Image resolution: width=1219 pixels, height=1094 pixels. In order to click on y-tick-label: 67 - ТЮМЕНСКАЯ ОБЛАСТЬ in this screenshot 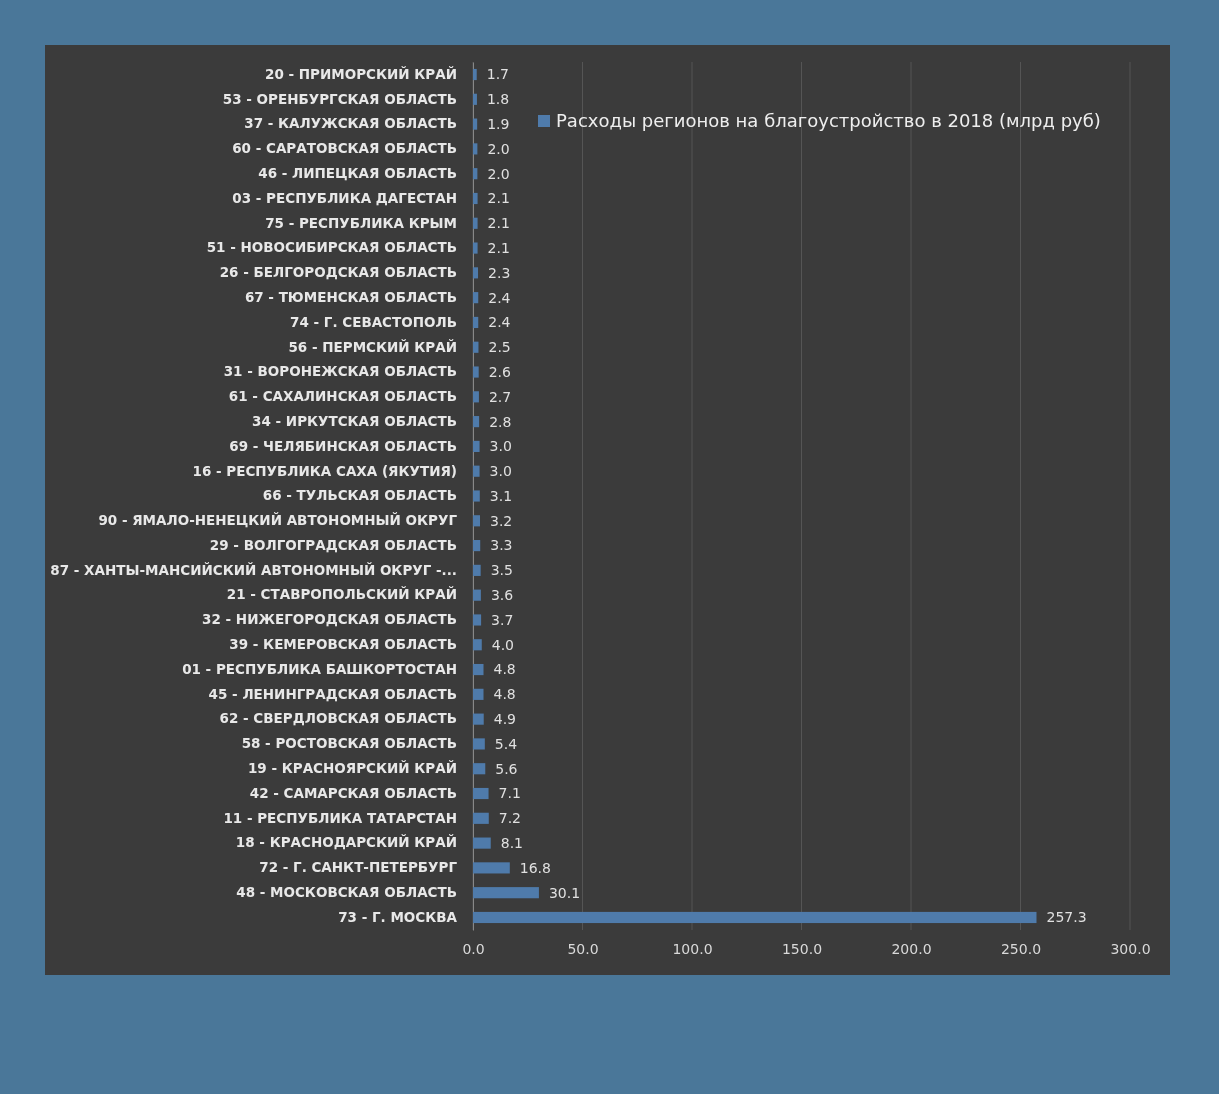, I will do `click(350, 296)`.